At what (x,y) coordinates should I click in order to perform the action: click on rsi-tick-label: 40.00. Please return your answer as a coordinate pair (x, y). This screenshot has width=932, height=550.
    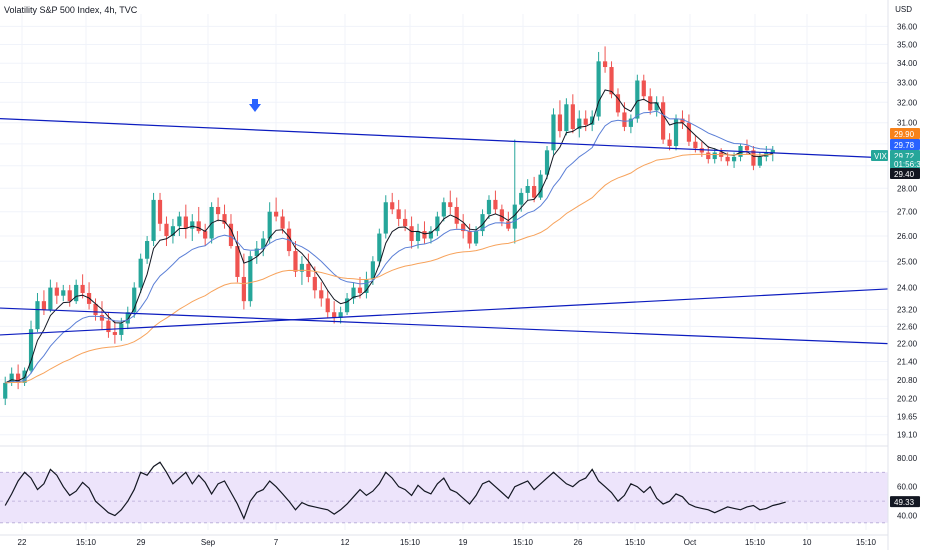
    Looking at the image, I should click on (907, 516).